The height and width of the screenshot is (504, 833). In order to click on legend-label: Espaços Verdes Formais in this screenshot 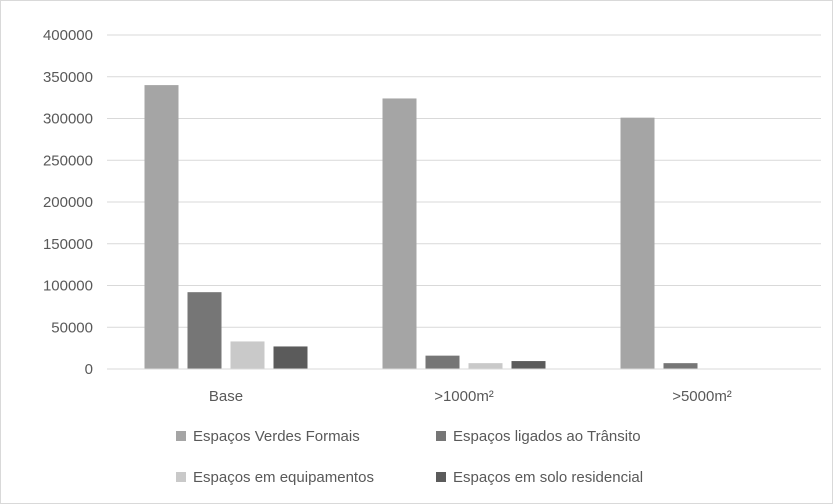, I will do `click(276, 436)`.